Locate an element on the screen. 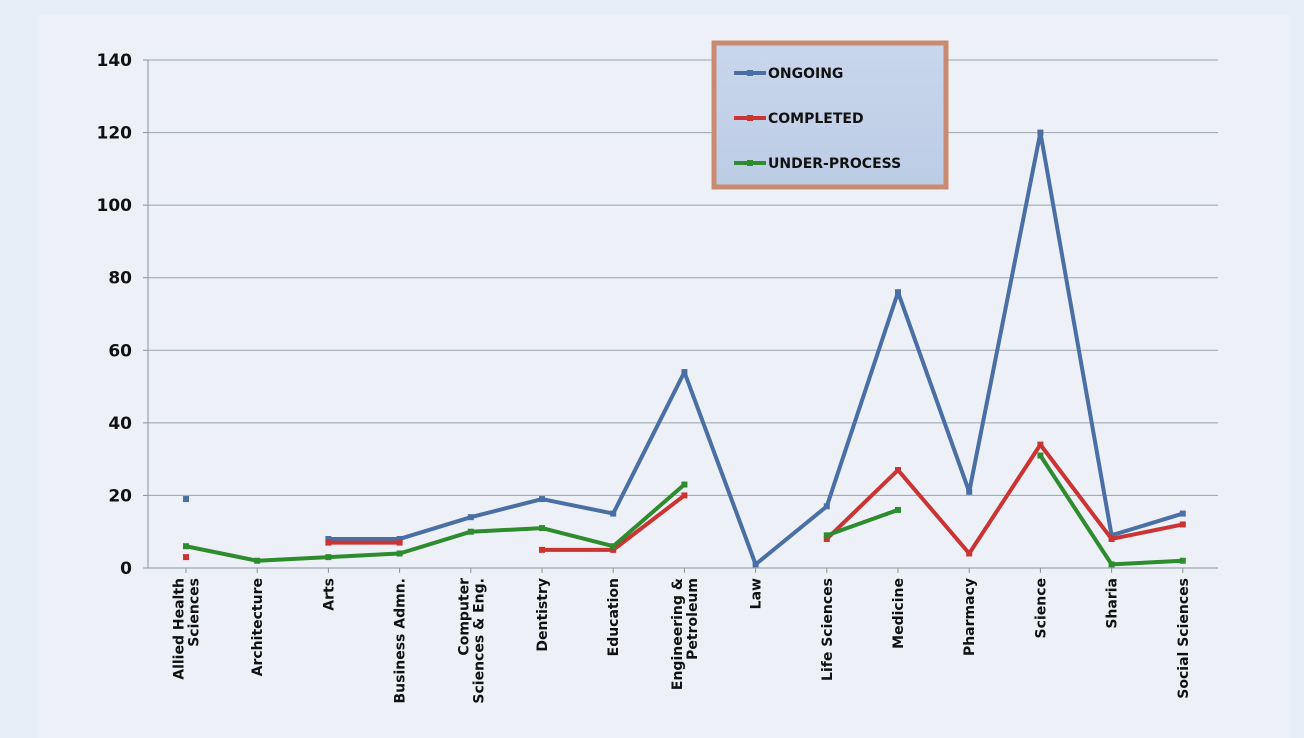 Image resolution: width=1304 pixels, height=738 pixels. x-tick-label: Business Admn. is located at coordinates (401, 641).